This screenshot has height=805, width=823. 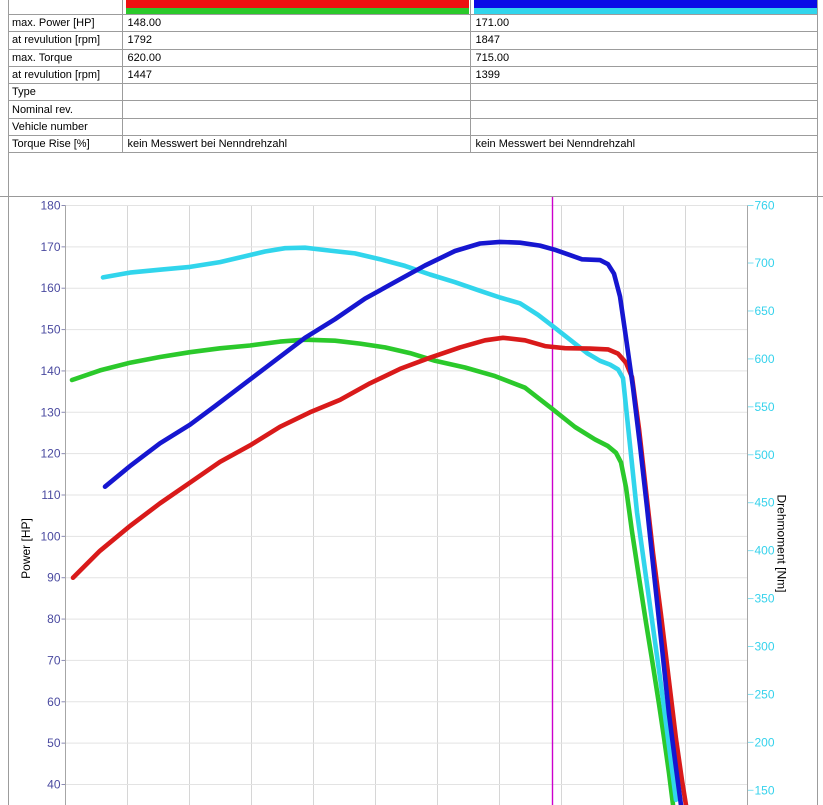 I want to click on right-tick-label: 300, so click(x=765, y=646).